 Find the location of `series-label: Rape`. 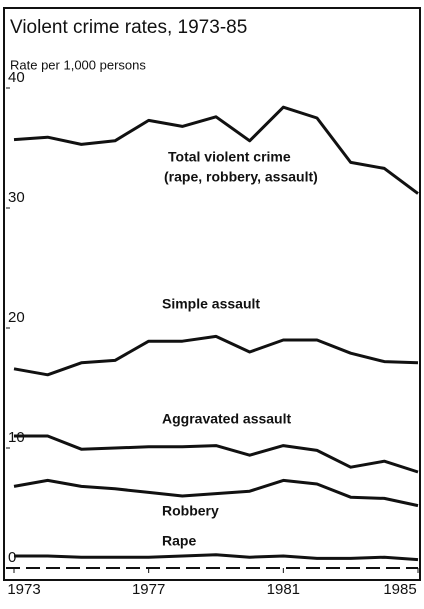

series-label: Rape is located at coordinates (179, 541).